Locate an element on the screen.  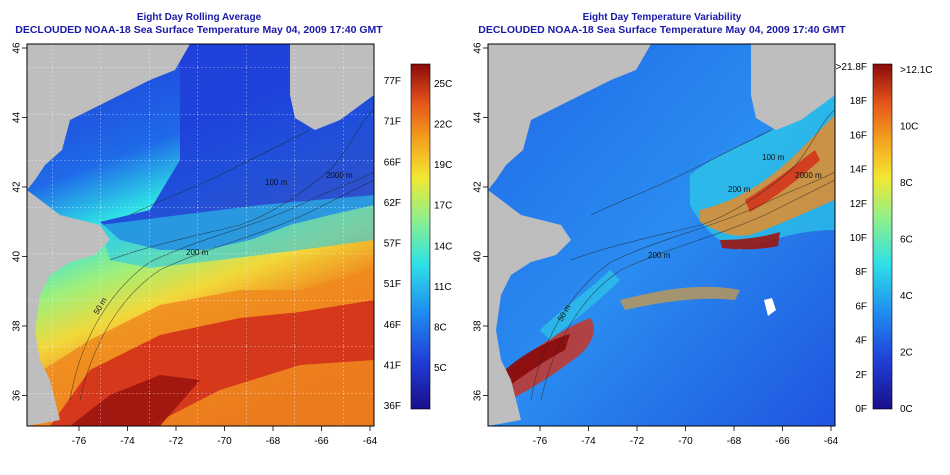
colorbar-label: 4F is located at coordinates (861, 341).